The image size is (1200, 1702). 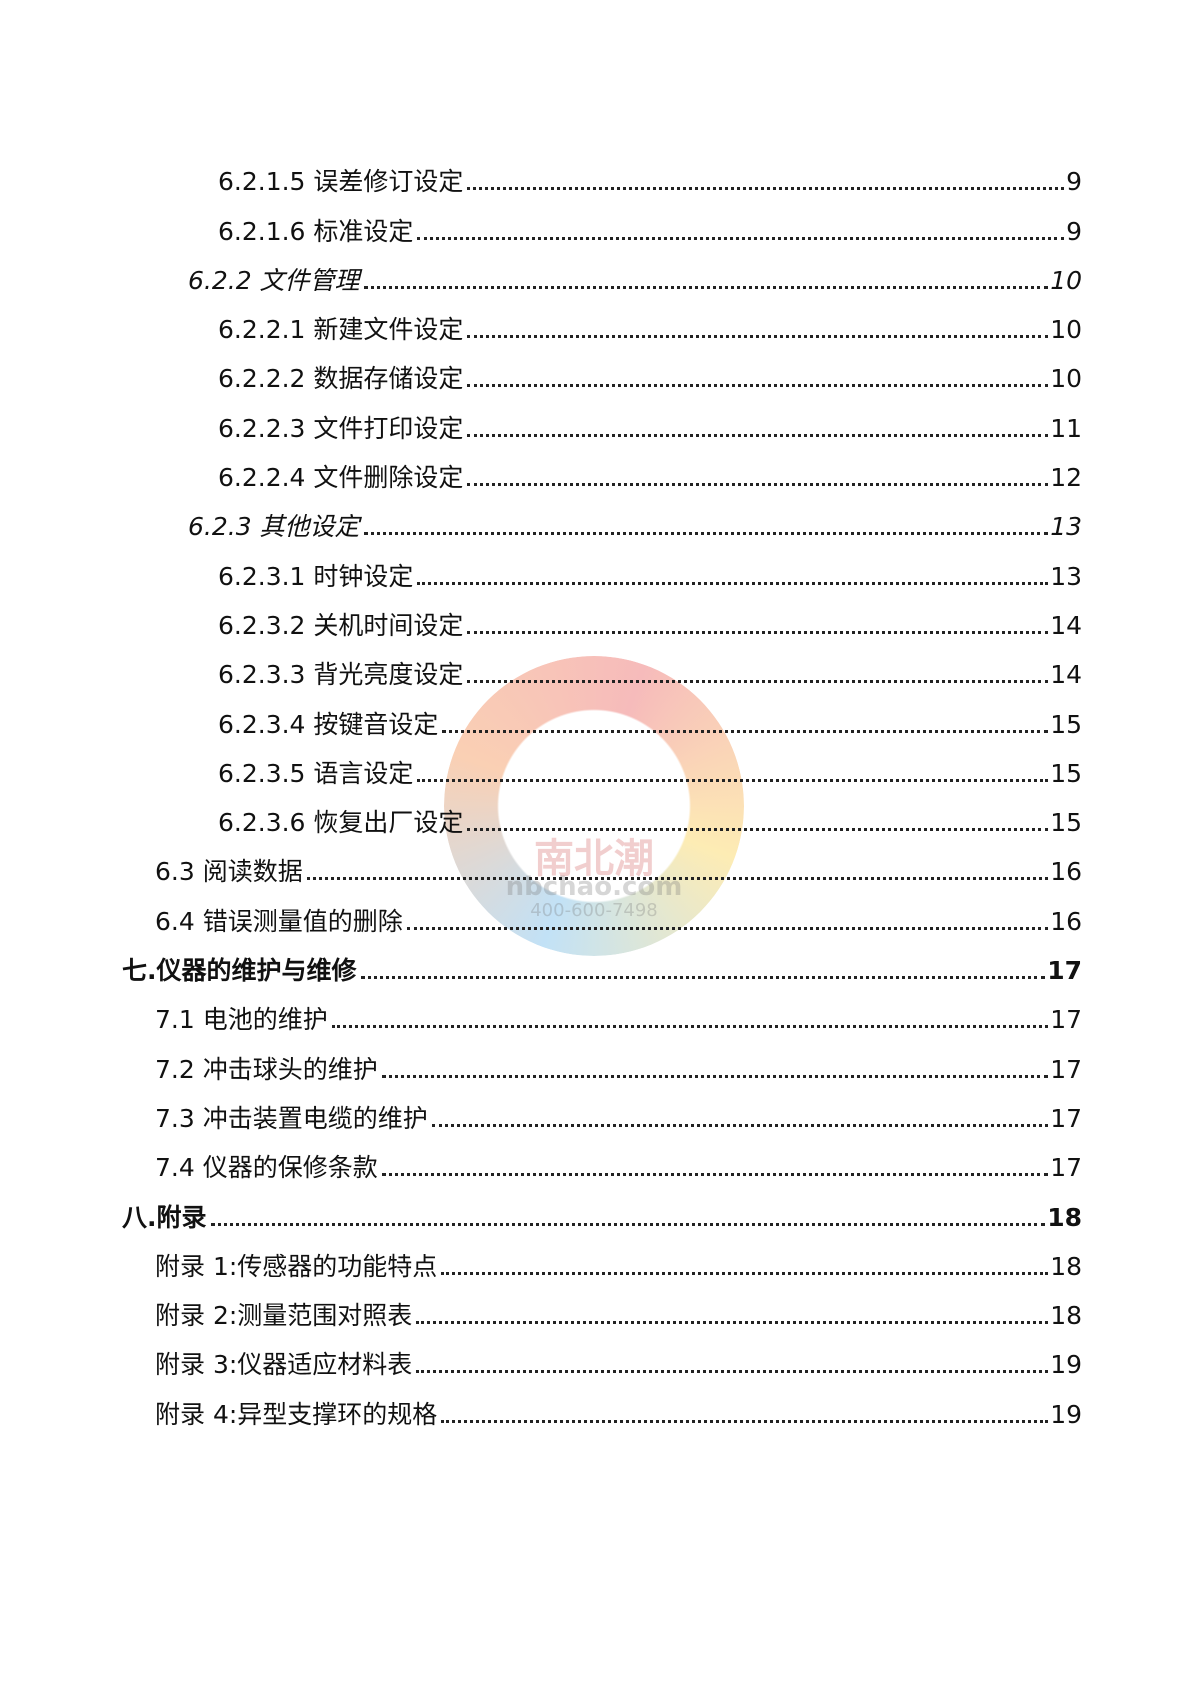 What do you see at coordinates (541, 667) in the screenshot?
I see `toc-entry: 6.2.3.3 背光亮度设定 14` at bounding box center [541, 667].